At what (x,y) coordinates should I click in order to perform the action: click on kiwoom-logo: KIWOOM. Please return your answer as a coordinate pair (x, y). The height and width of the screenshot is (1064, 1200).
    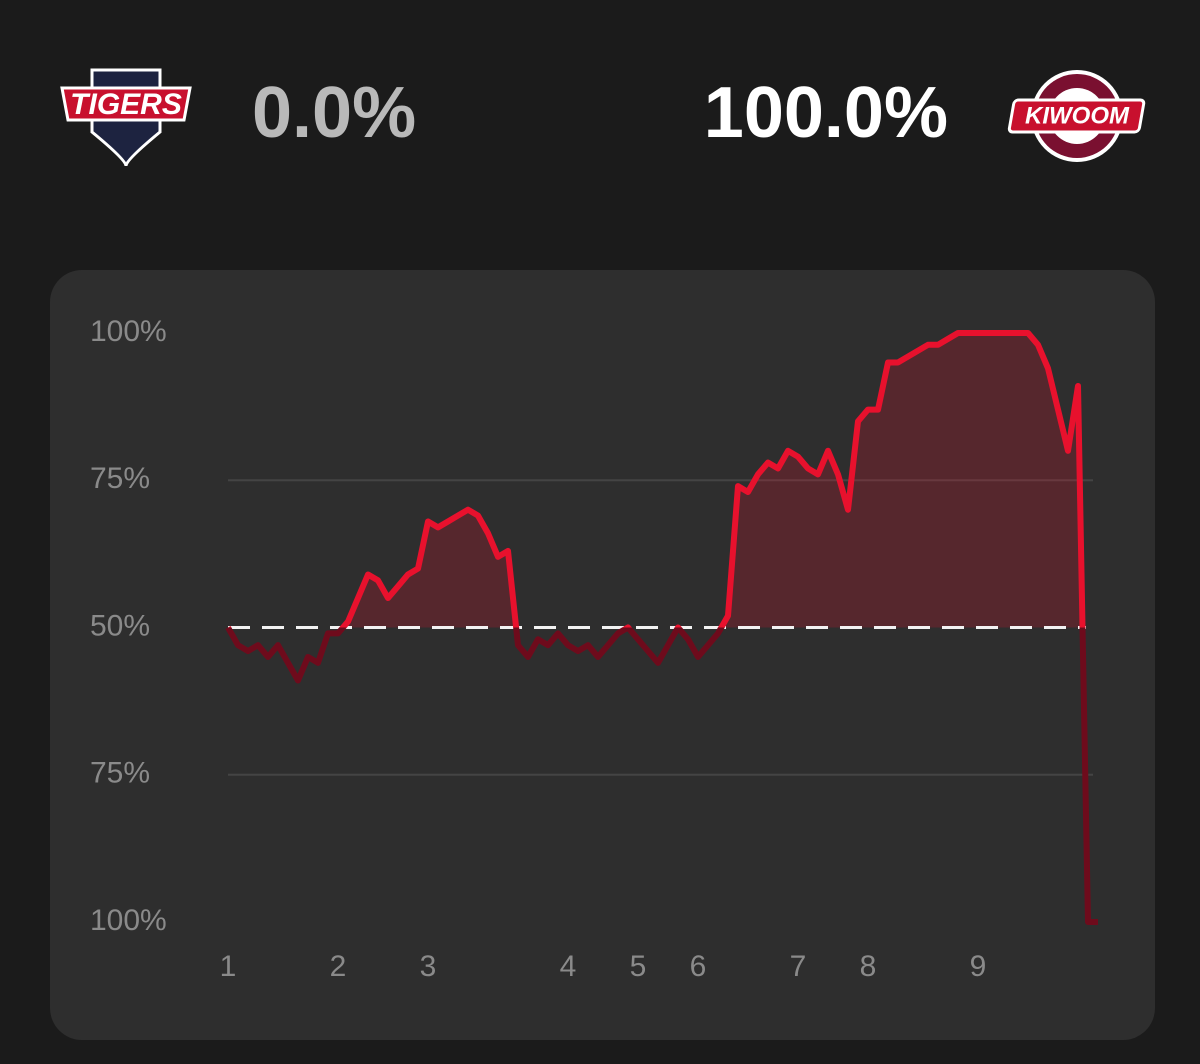
    Looking at the image, I should click on (1076, 116).